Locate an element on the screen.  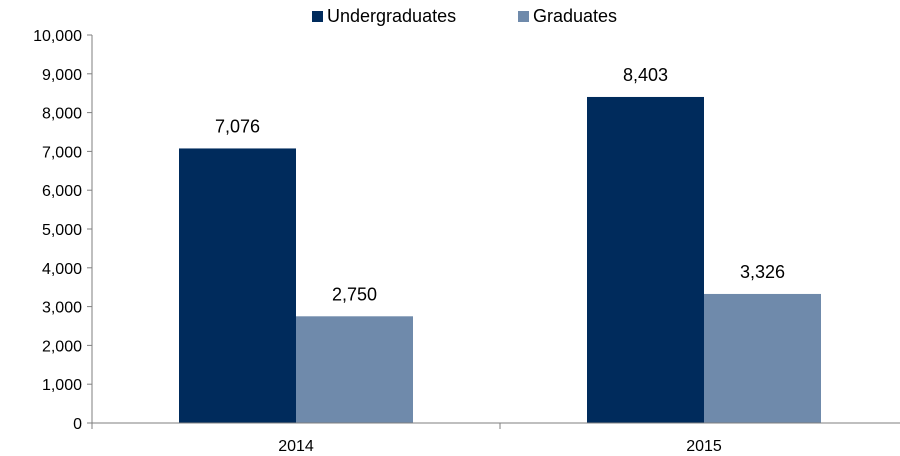
bar-undergraduates-2014 is located at coordinates (237, 285).